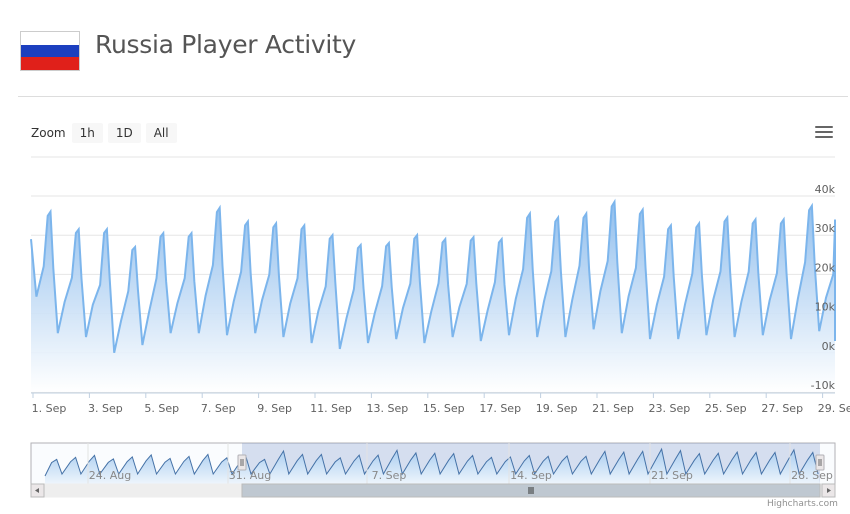  What do you see at coordinates (824, 133) in the screenshot?
I see `hamburger-icon` at bounding box center [824, 133].